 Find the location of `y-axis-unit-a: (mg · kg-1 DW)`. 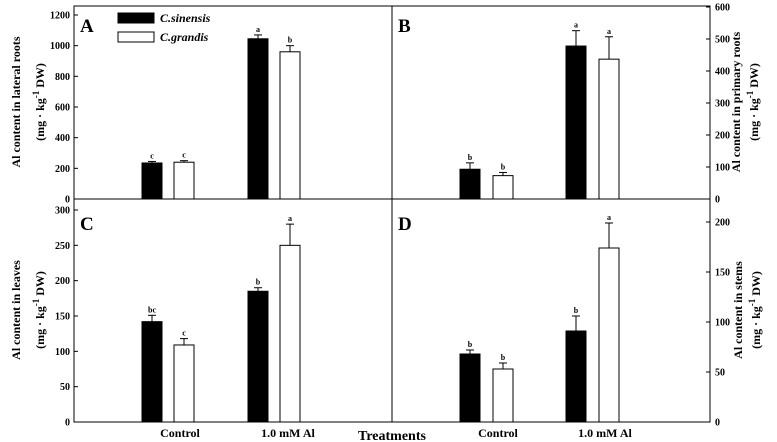

y-axis-unit-a: (mg · kg-1 DW) is located at coordinates (39, 102).